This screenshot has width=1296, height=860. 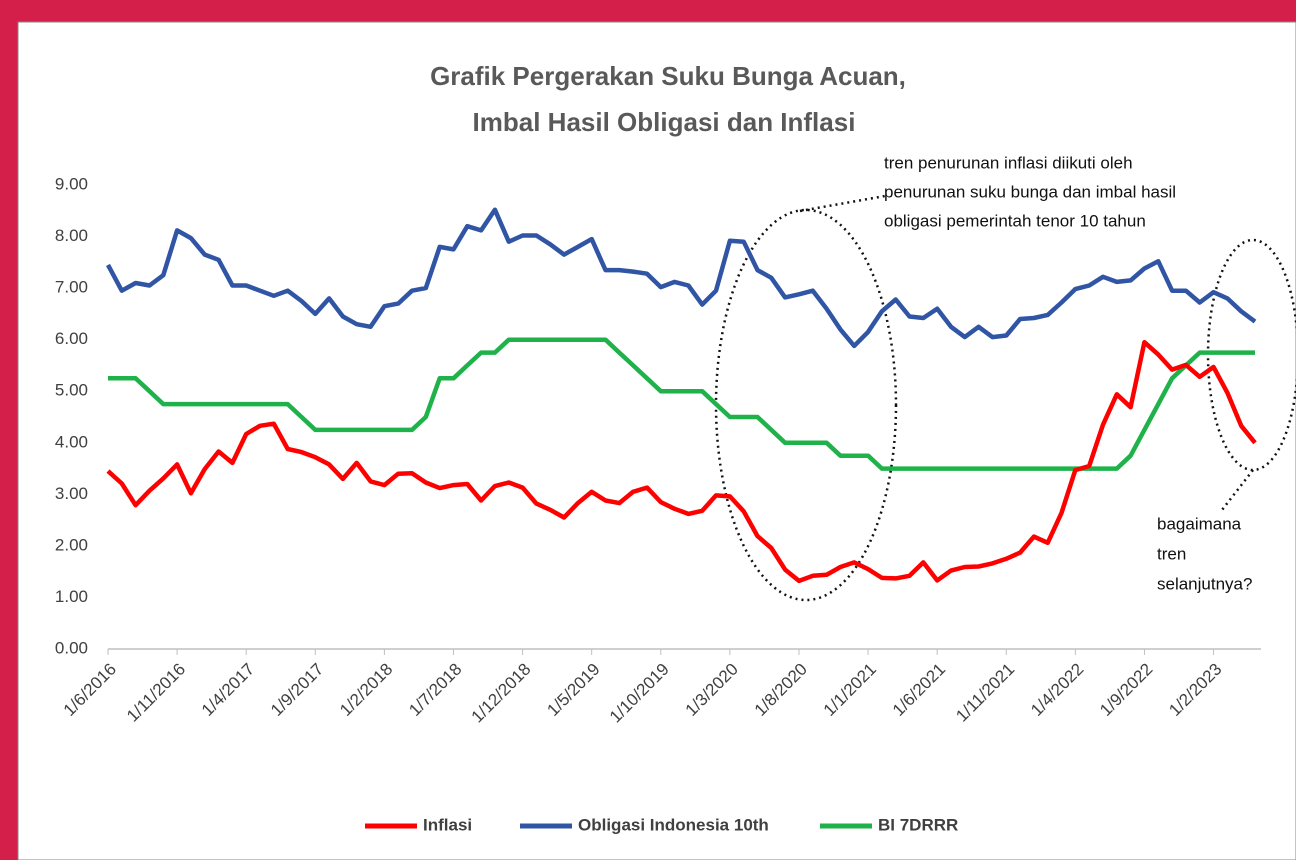 What do you see at coordinates (1015, 220) in the screenshot?
I see `annotation: obligasi pemerintah tenor 10 tahun` at bounding box center [1015, 220].